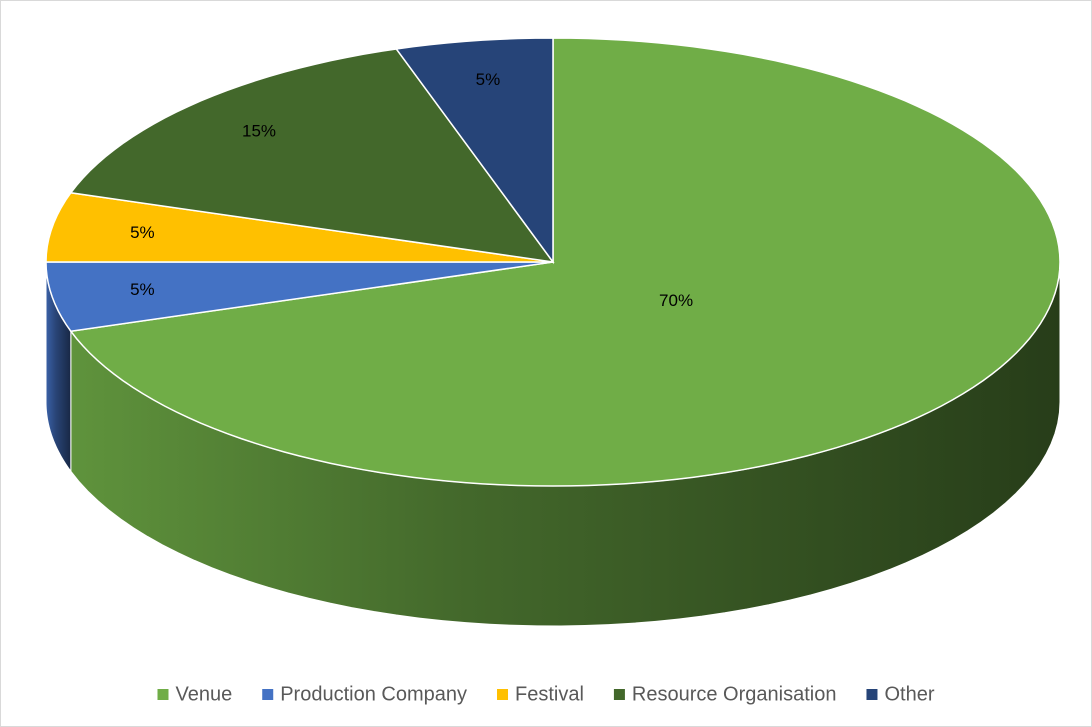 The width and height of the screenshot is (1092, 727). I want to click on legend-label: Other, so click(909, 694).